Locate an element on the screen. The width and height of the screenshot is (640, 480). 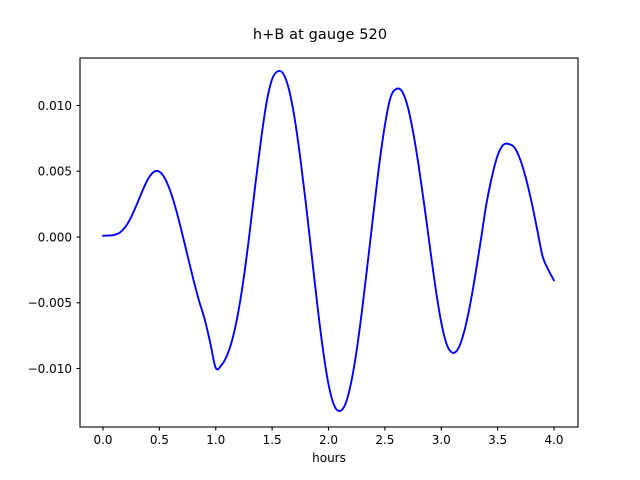
x-tick-label: 2.5 is located at coordinates (384, 440).